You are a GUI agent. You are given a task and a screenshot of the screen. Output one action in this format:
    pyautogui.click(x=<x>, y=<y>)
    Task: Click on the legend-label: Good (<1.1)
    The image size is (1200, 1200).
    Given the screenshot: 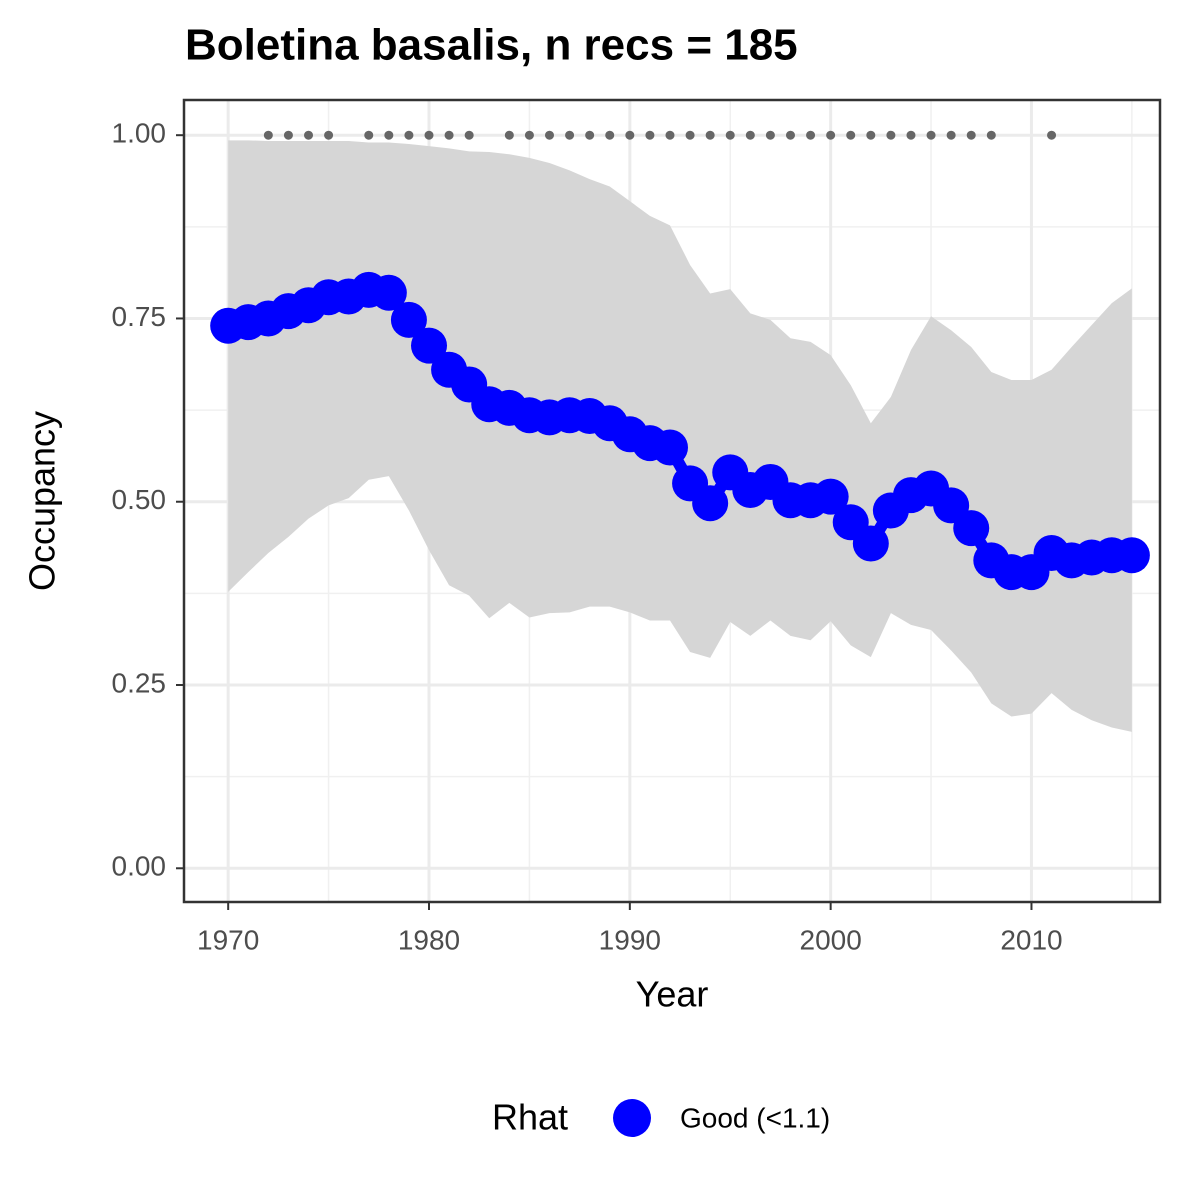 What is the action you would take?
    pyautogui.click(x=755, y=1117)
    